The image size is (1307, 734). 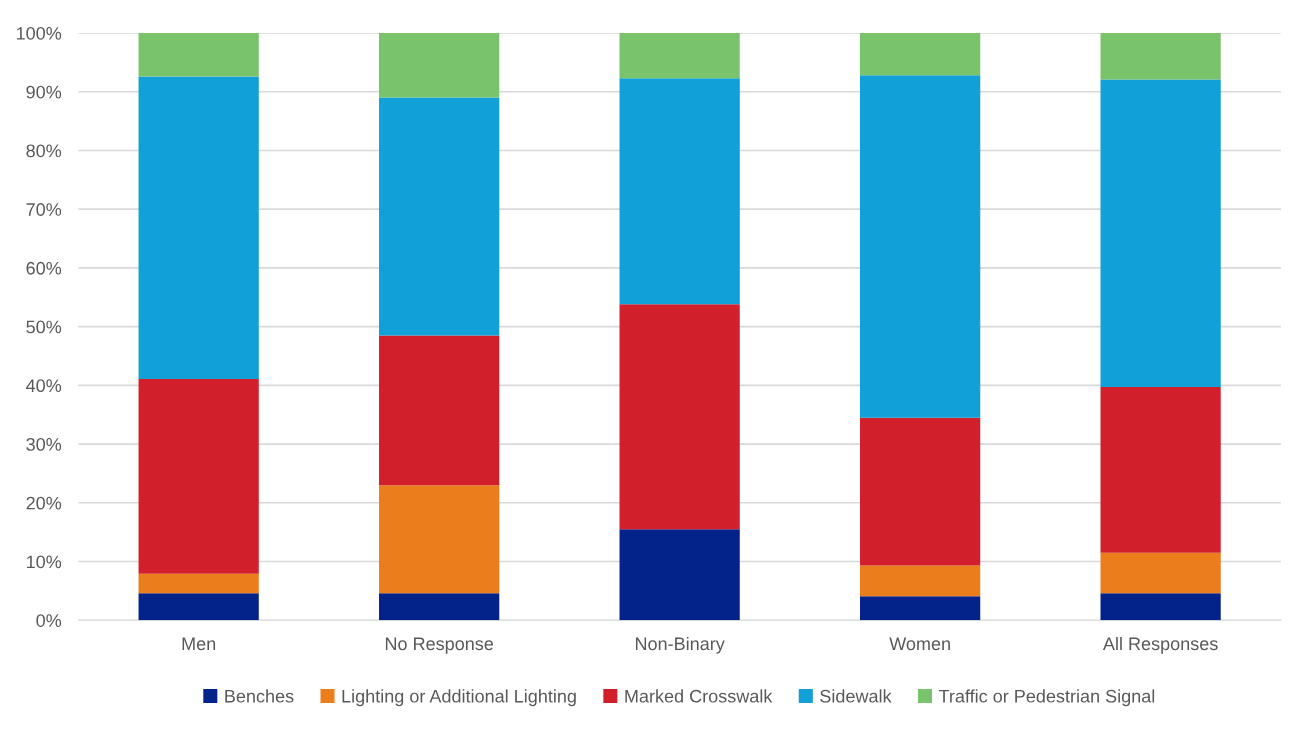 What do you see at coordinates (439, 645) in the screenshot?
I see `x-tick-label: No Response` at bounding box center [439, 645].